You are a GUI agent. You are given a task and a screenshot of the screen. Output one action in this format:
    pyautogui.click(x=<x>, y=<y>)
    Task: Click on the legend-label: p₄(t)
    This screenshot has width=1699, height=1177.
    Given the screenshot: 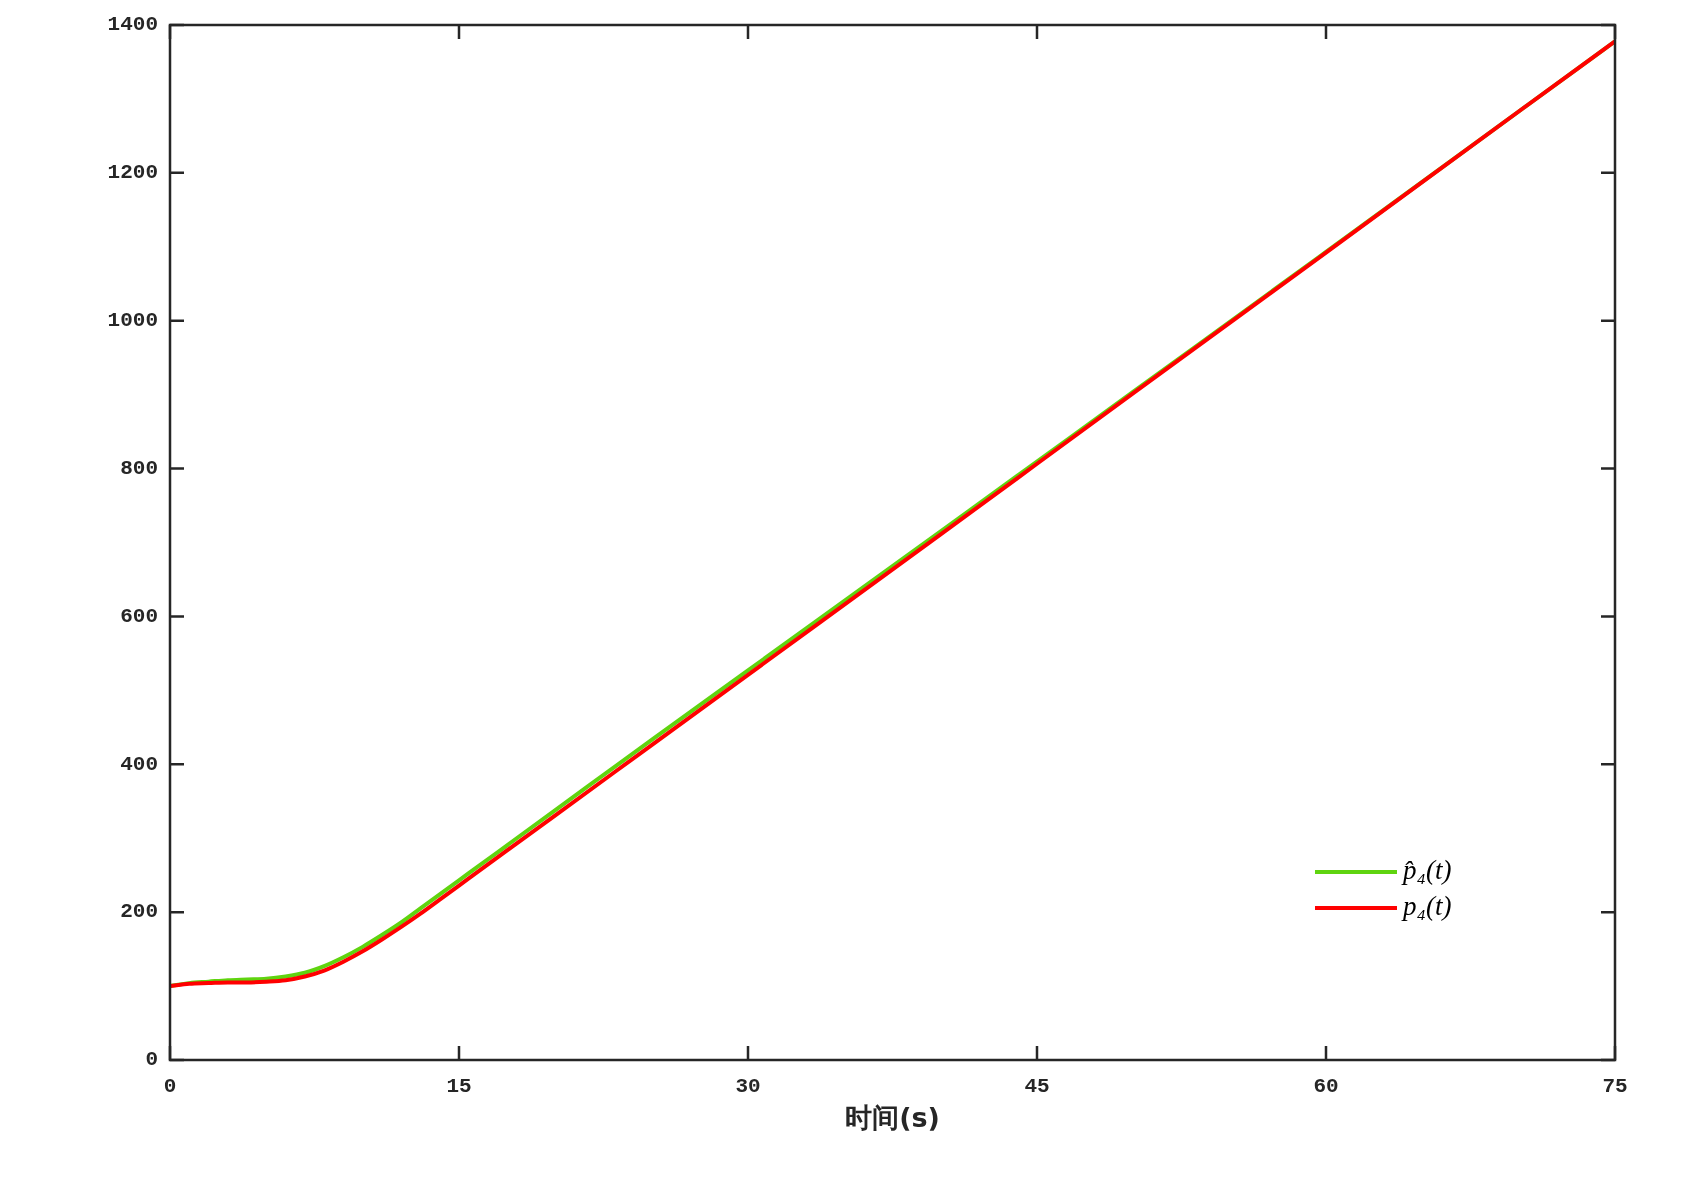 What is the action you would take?
    pyautogui.click(x=1426, y=906)
    